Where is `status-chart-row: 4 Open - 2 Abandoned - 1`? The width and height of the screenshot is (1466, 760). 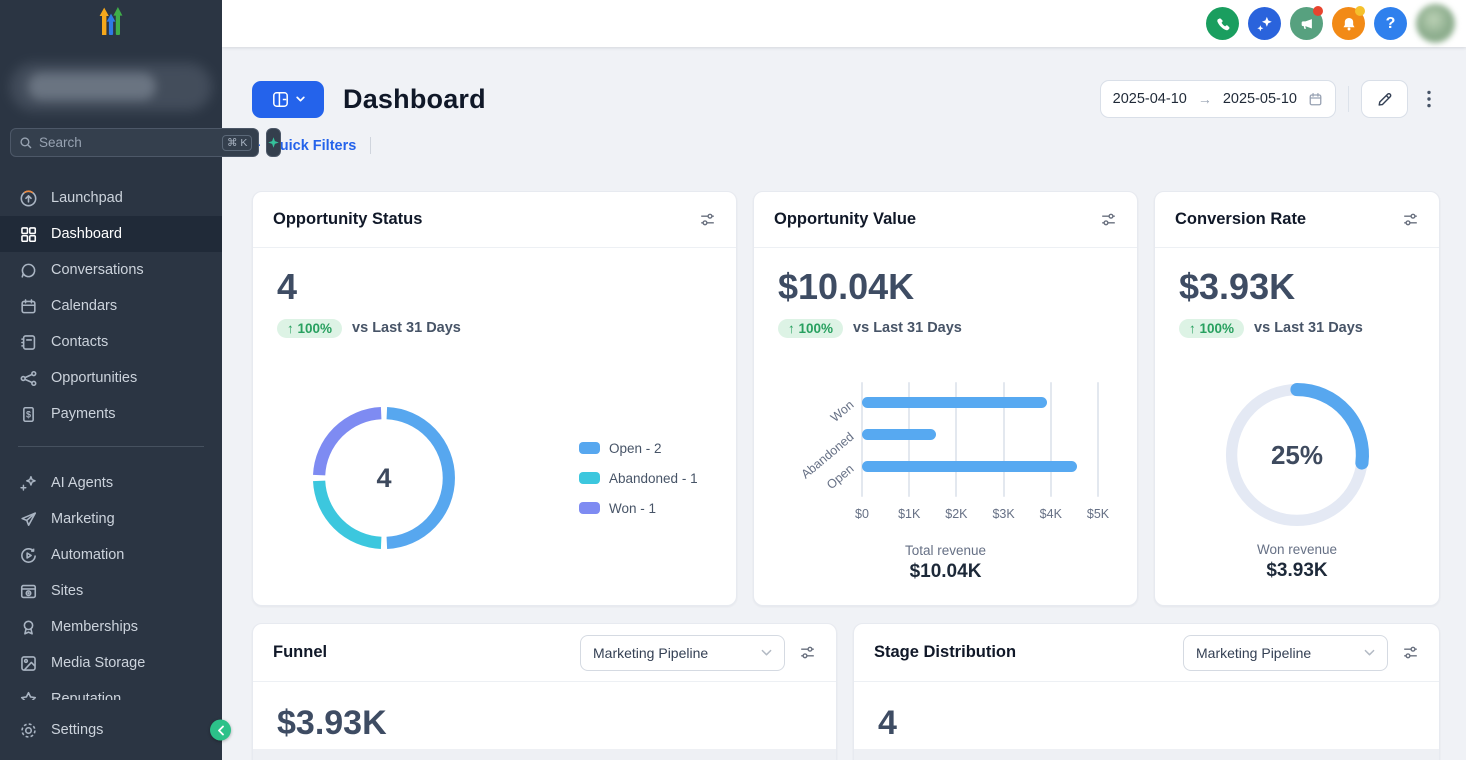 status-chart-row: 4 Open - 2 Abandoned - 1 is located at coordinates (494, 478).